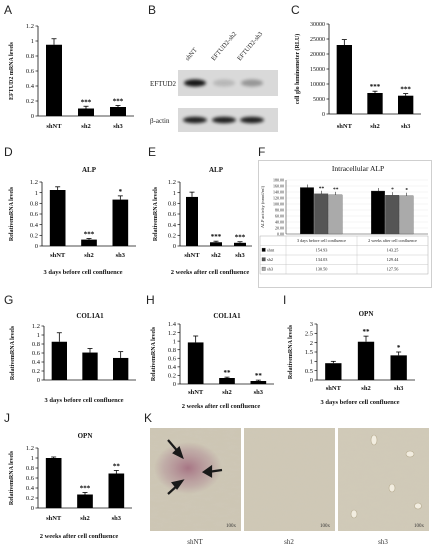 The height and width of the screenshot is (553, 434). I want to click on blot-band-actin, so click(252, 120).